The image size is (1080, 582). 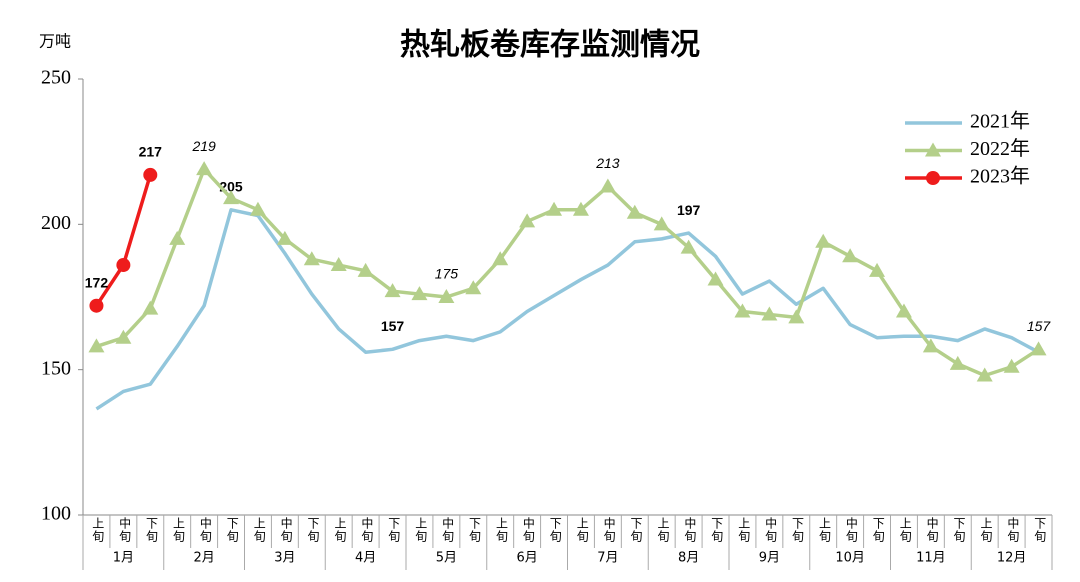 I want to click on month-label: 7月, so click(x=607, y=558).